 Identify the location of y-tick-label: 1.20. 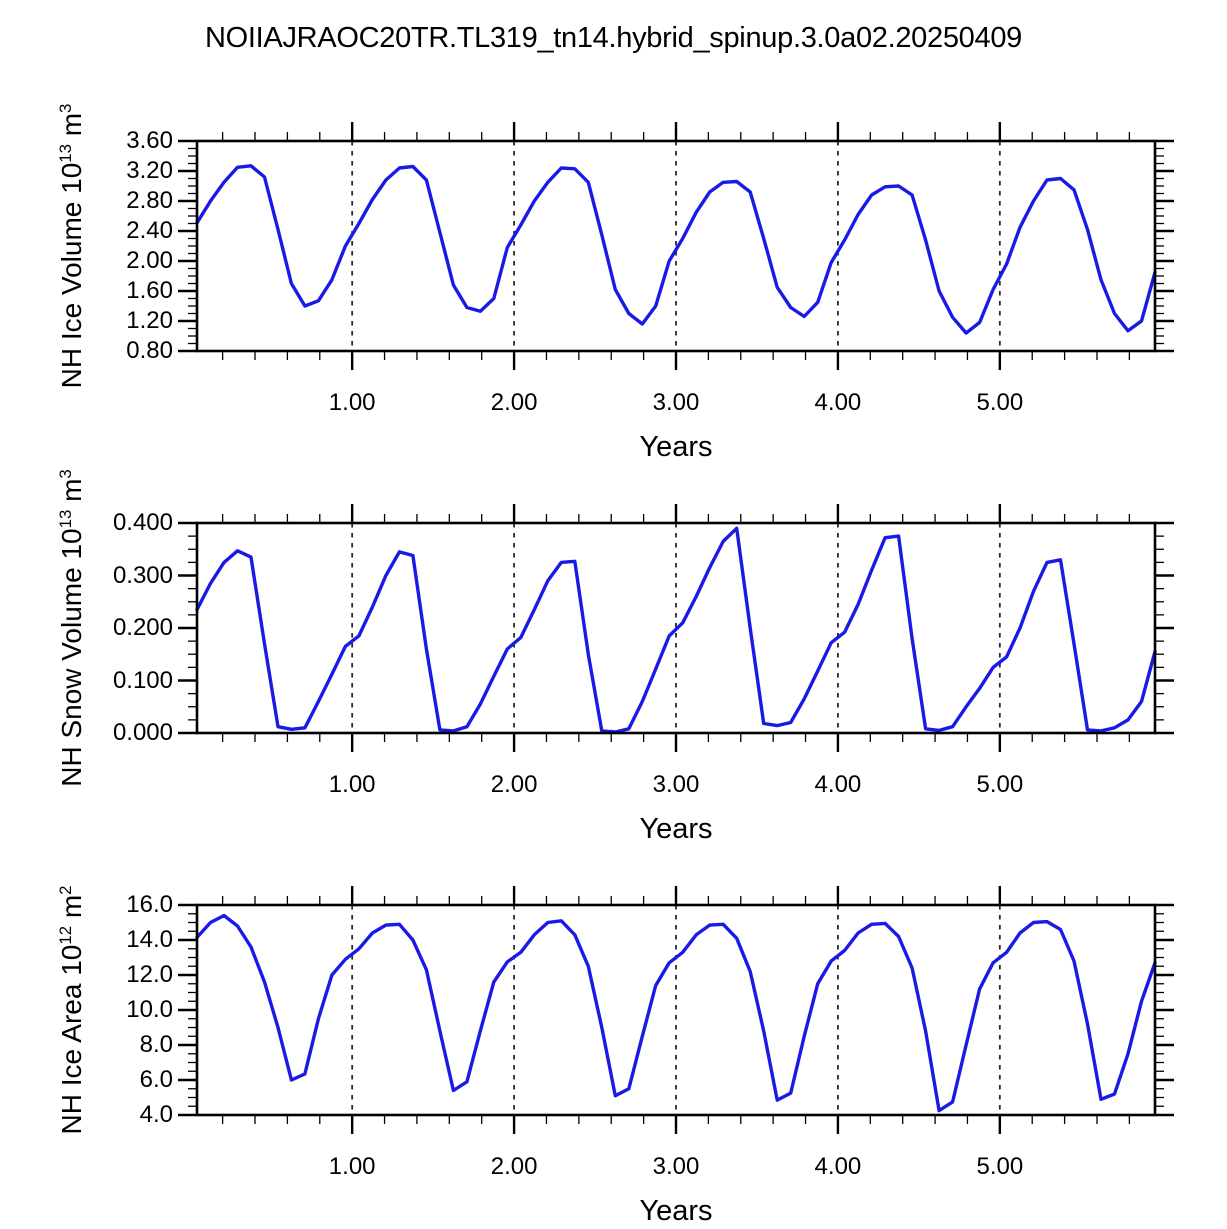
(149, 320).